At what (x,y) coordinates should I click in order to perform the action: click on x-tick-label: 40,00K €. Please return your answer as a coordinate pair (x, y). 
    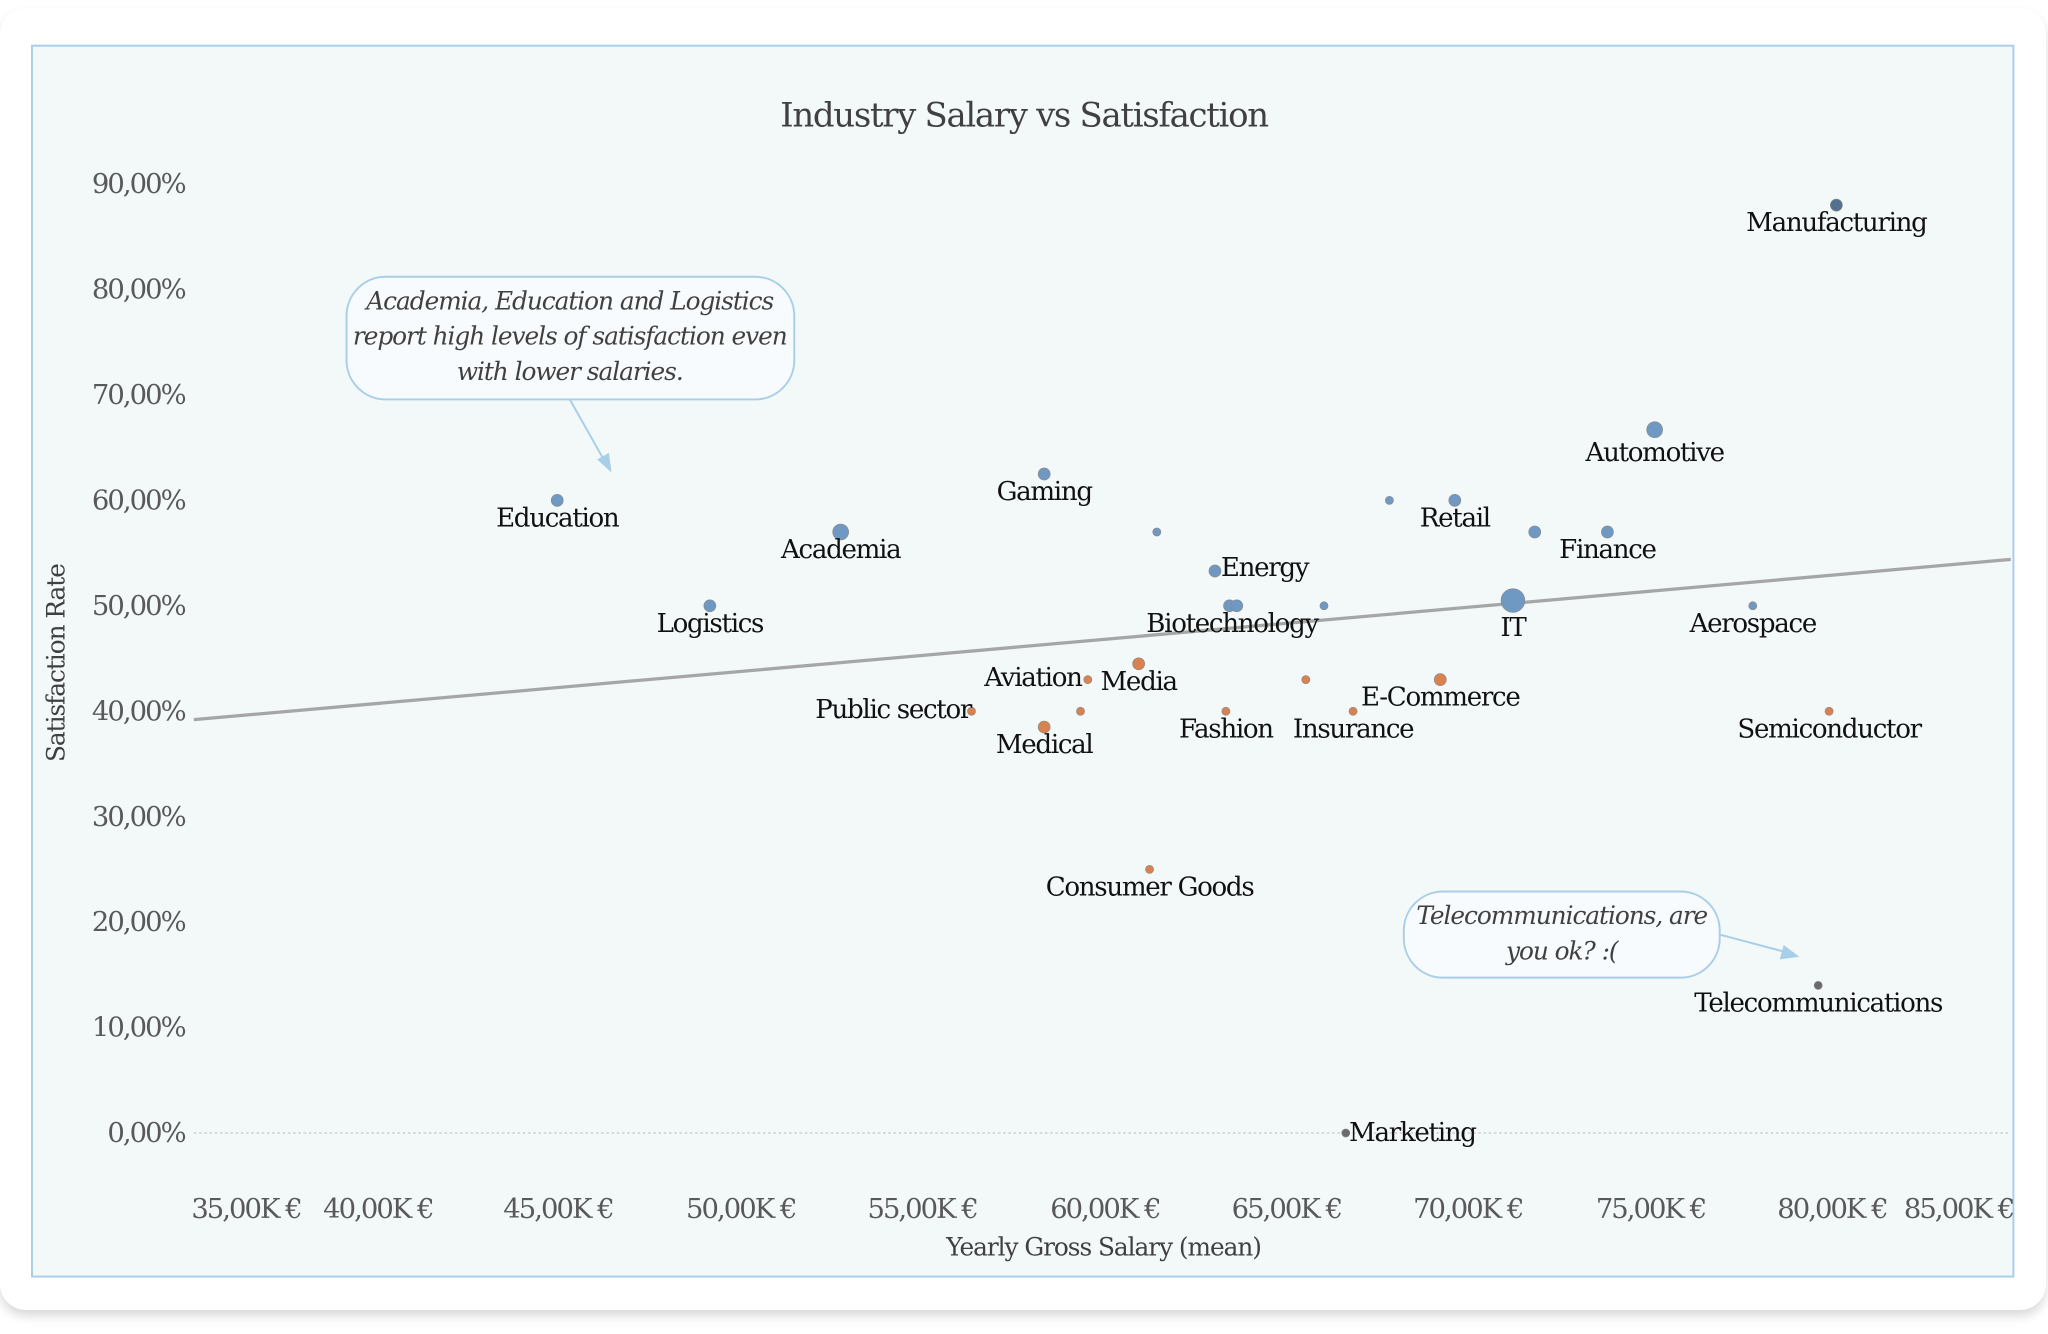
    Looking at the image, I should click on (378, 1209).